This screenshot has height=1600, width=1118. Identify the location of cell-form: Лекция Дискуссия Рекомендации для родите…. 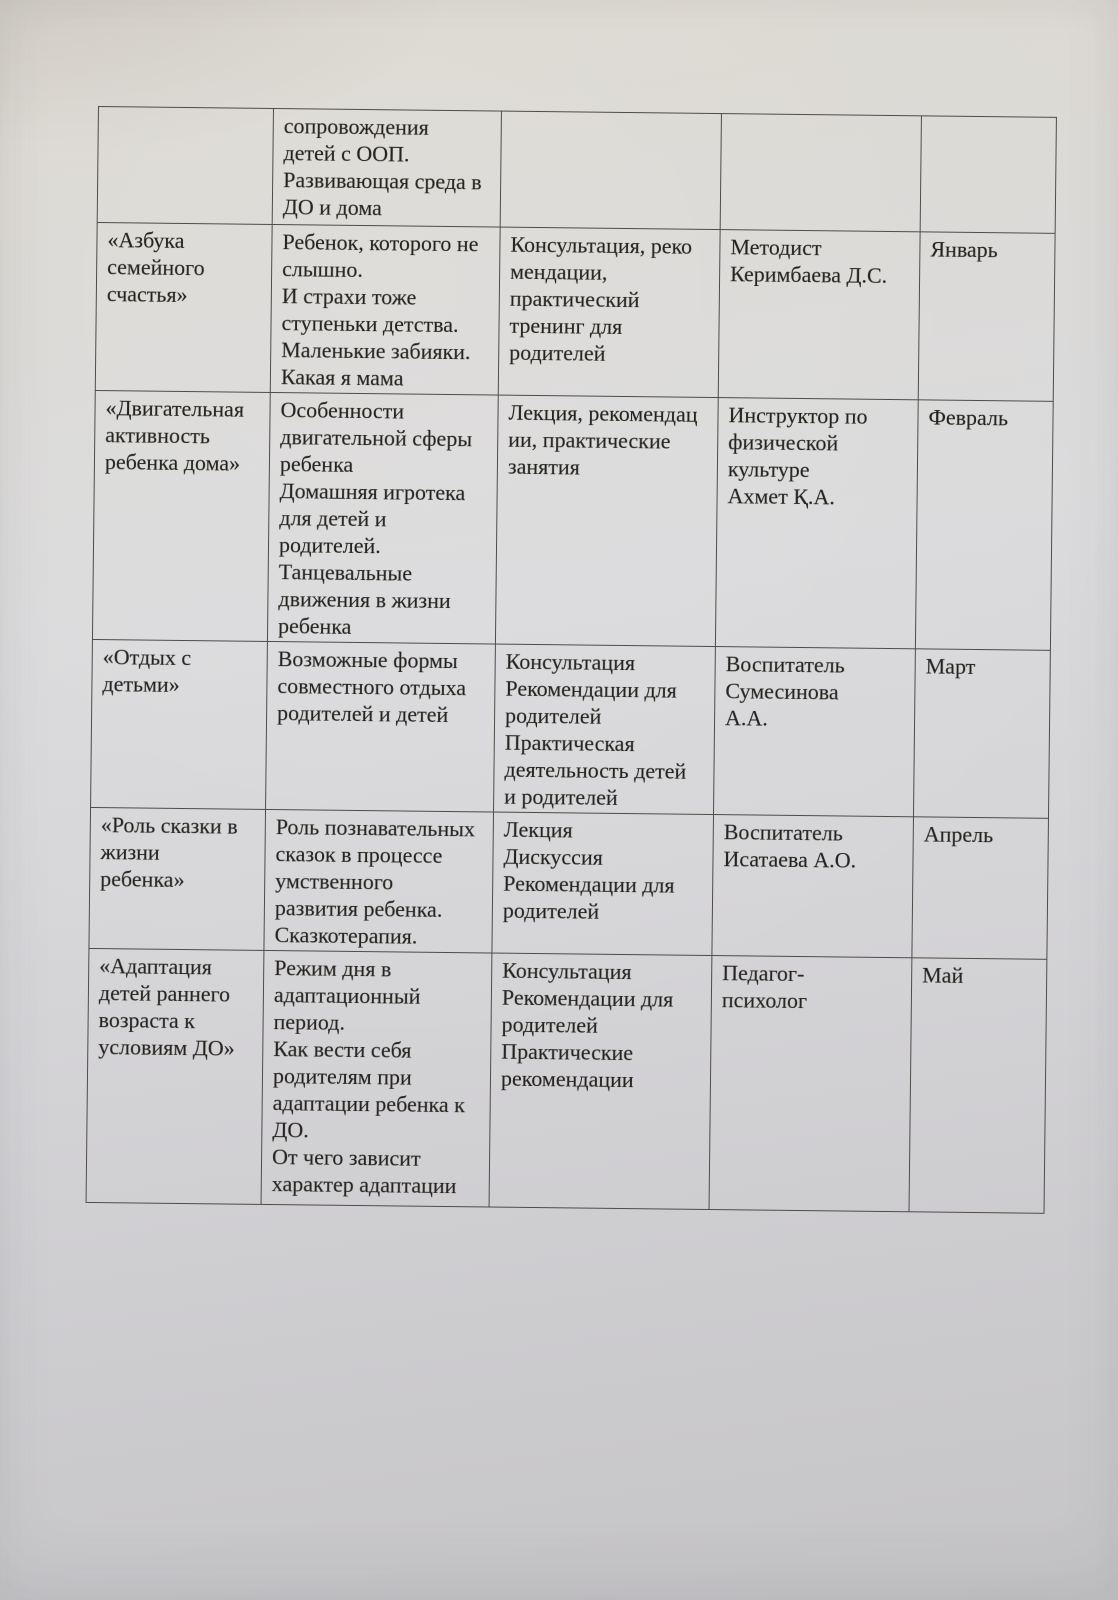
(602, 884).